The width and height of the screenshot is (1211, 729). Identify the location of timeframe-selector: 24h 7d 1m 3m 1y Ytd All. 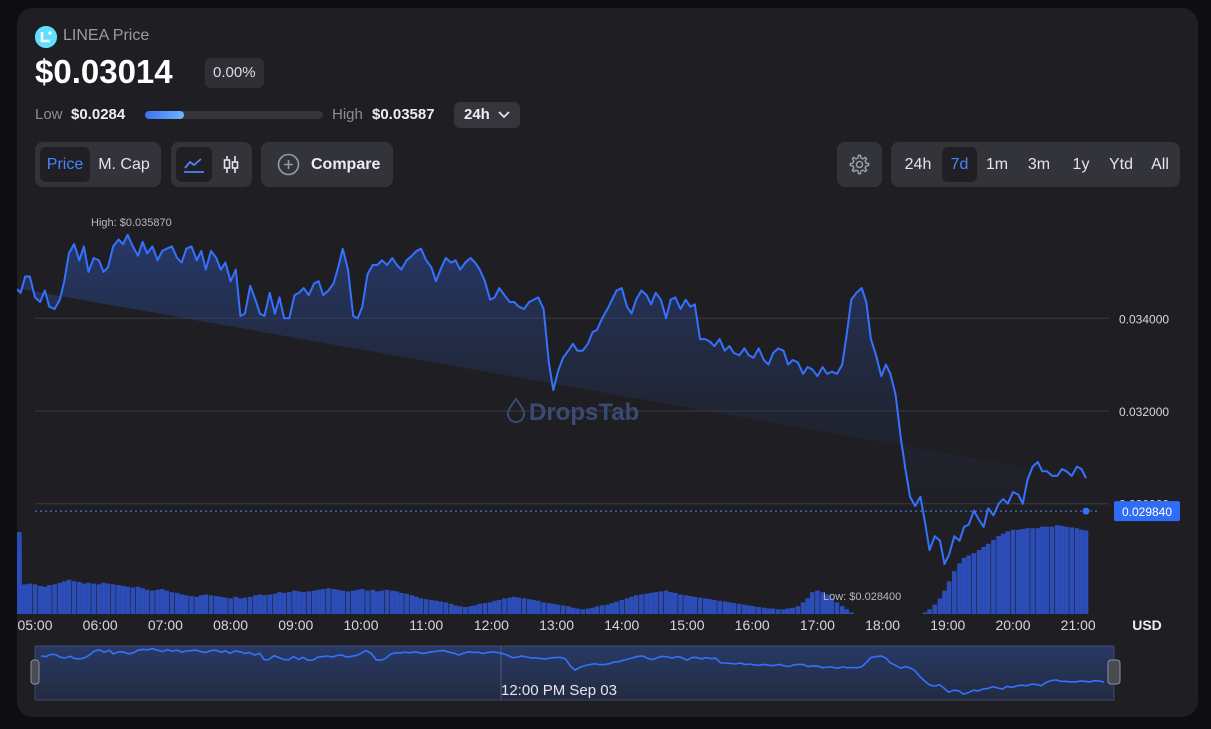
(1035, 164).